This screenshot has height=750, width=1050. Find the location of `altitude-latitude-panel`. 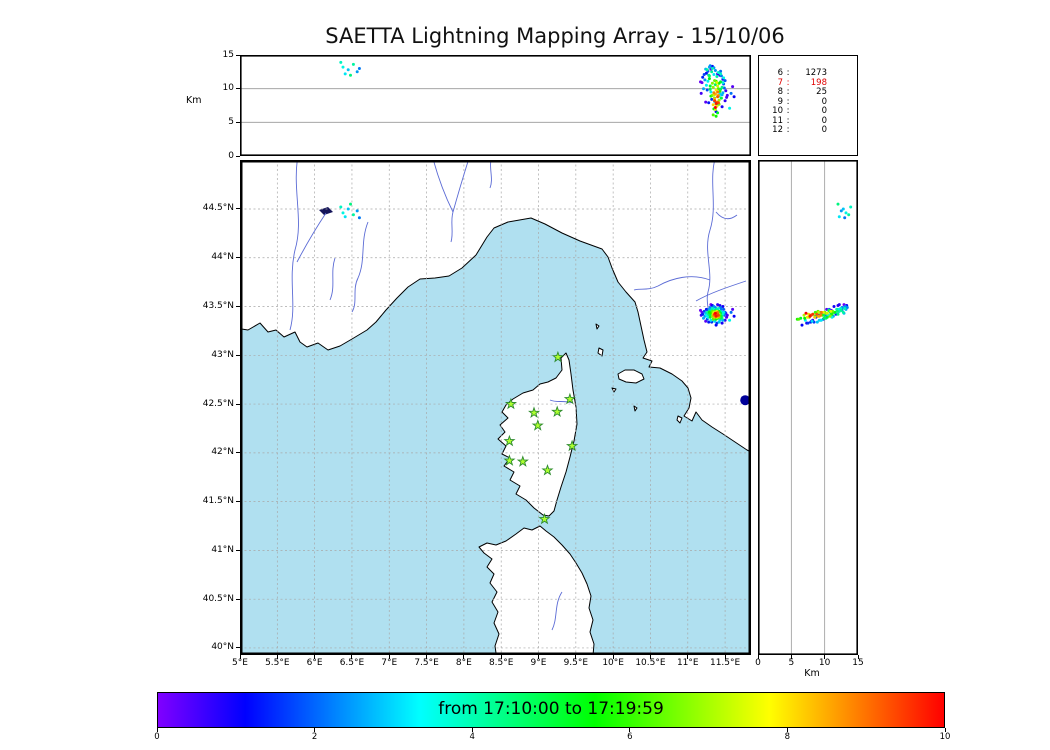

altitude-latitude-panel is located at coordinates (808, 407).